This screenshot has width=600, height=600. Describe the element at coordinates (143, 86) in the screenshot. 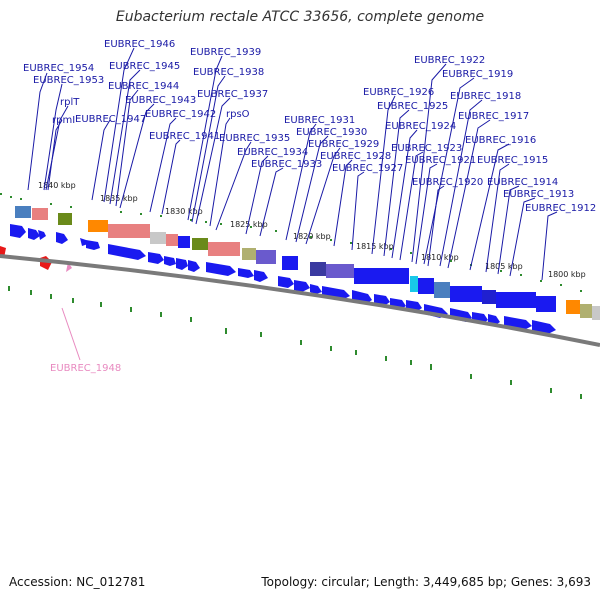

I see `gene-label: EUBREC_1944` at that location.